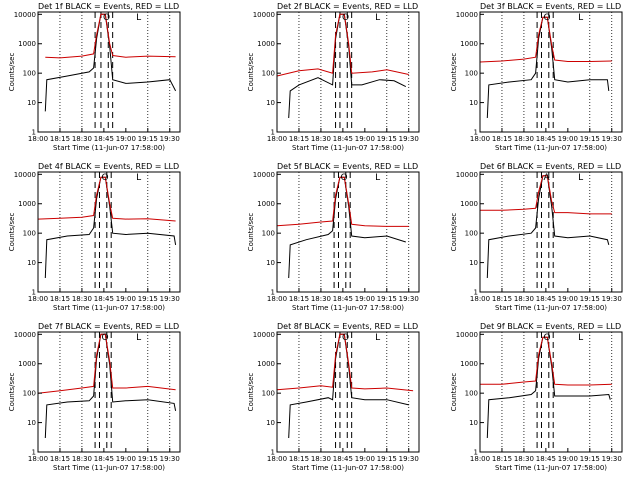 This screenshot has width=640, height=484. I want to click on panel-title: Det 5f BLACK = Events, RED = LLD, so click(347, 166).